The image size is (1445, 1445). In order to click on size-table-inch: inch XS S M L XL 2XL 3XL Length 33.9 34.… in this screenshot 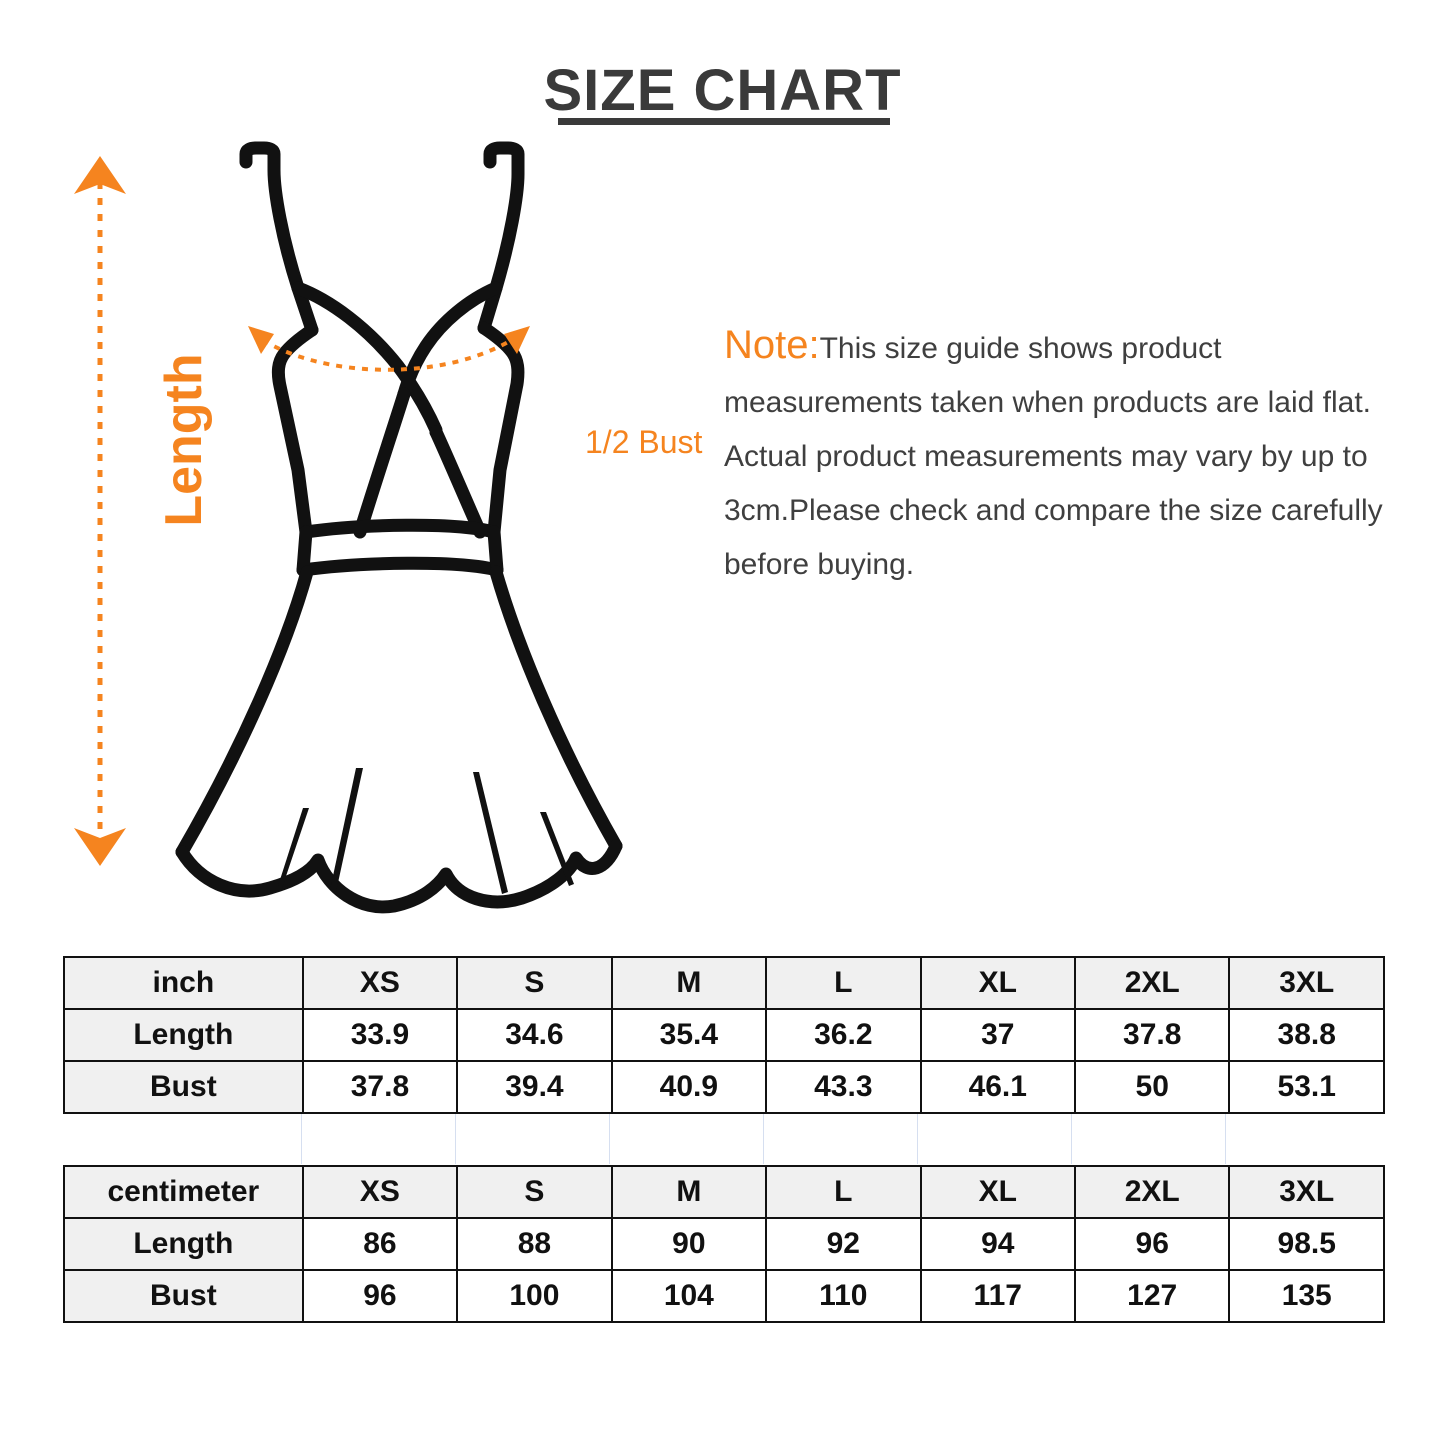, I will do `click(724, 1035)`.